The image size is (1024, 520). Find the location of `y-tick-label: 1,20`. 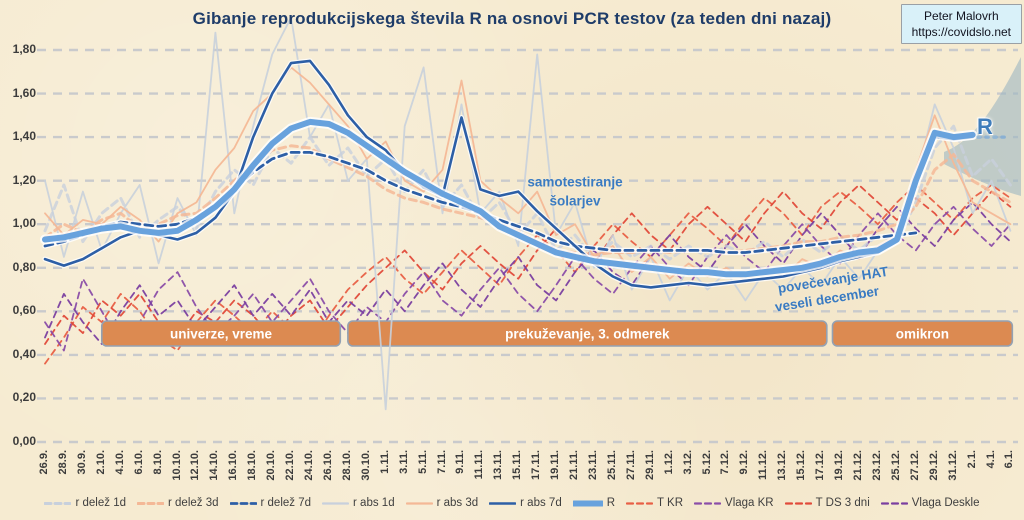

y-tick-label: 1,20 is located at coordinates (24, 179).